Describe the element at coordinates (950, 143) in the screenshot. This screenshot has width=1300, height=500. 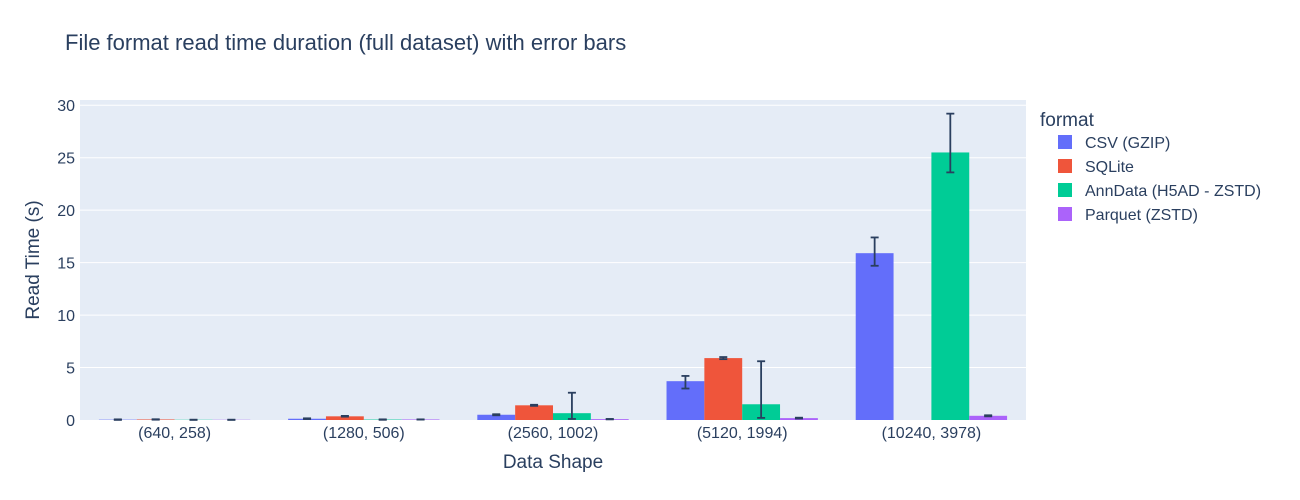
I see `error-bar-s2-c4` at that location.